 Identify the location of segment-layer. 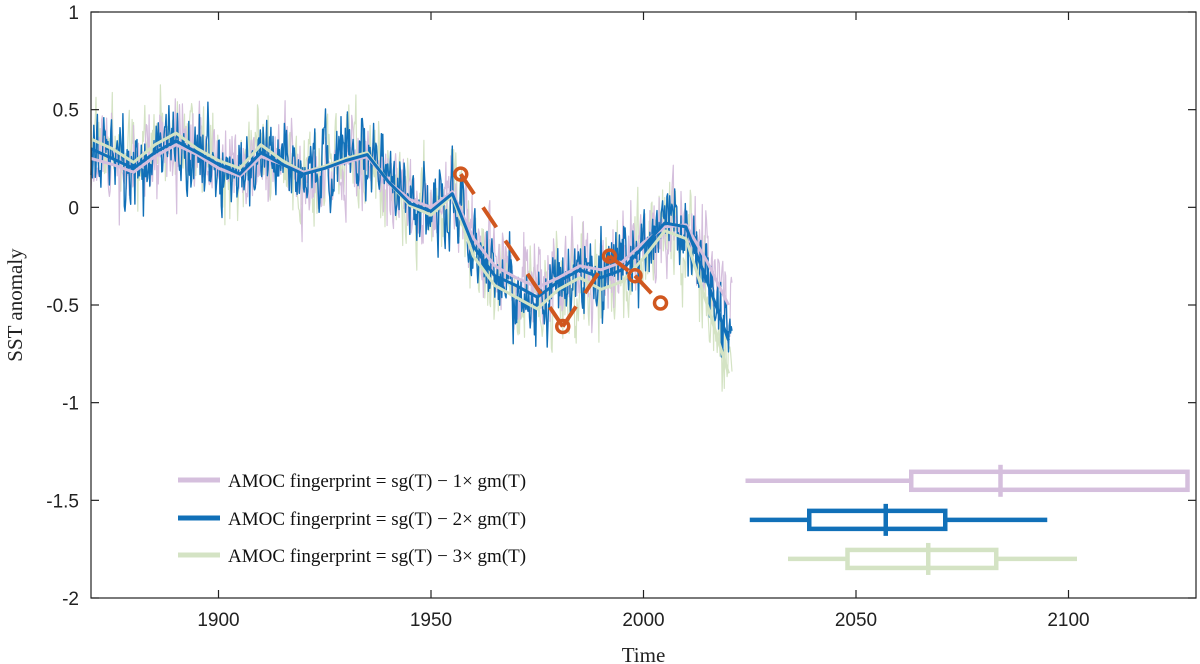
(561, 250).